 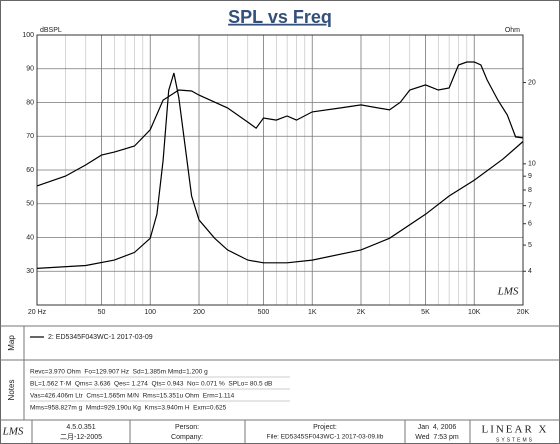 What do you see at coordinates (514, 430) in the screenshot?
I see `brand: LINEAR X` at bounding box center [514, 430].